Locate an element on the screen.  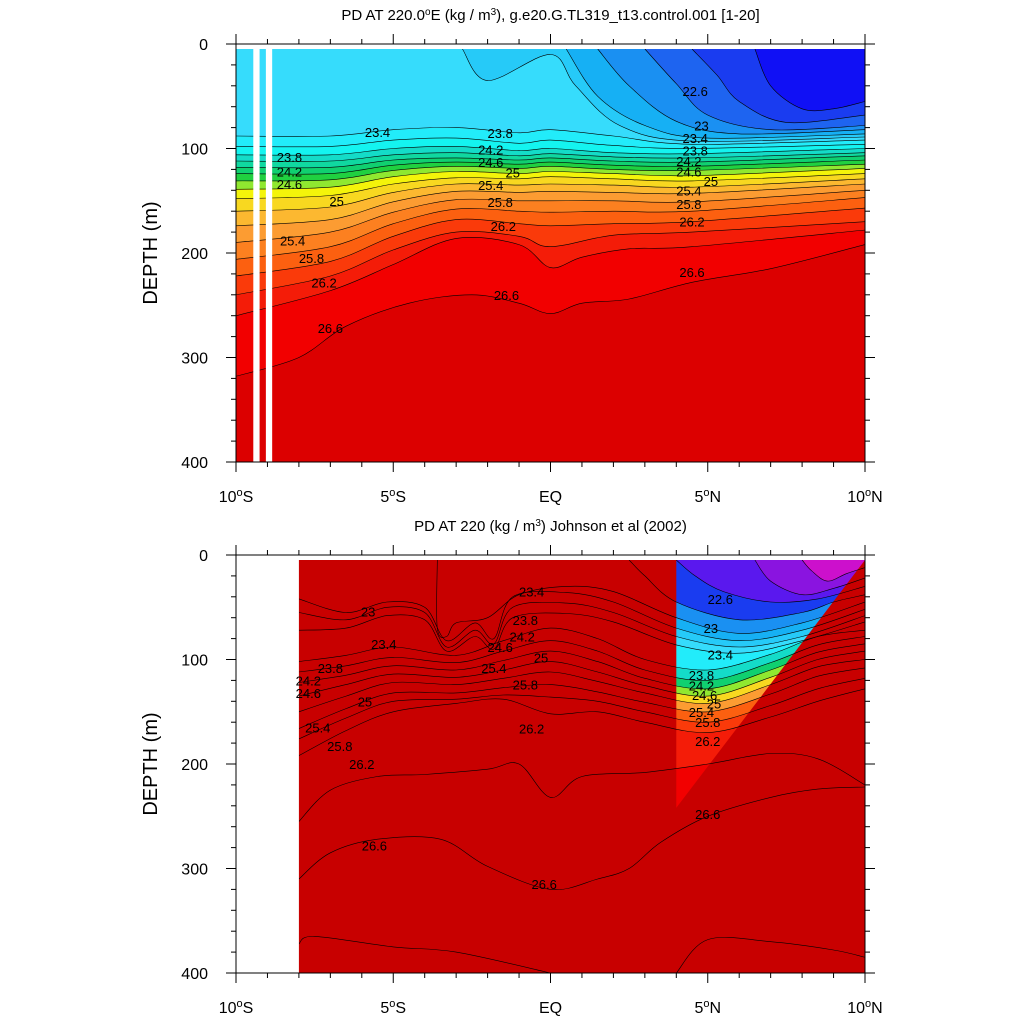
y-tick-label: 200 is located at coordinates (194, 765).